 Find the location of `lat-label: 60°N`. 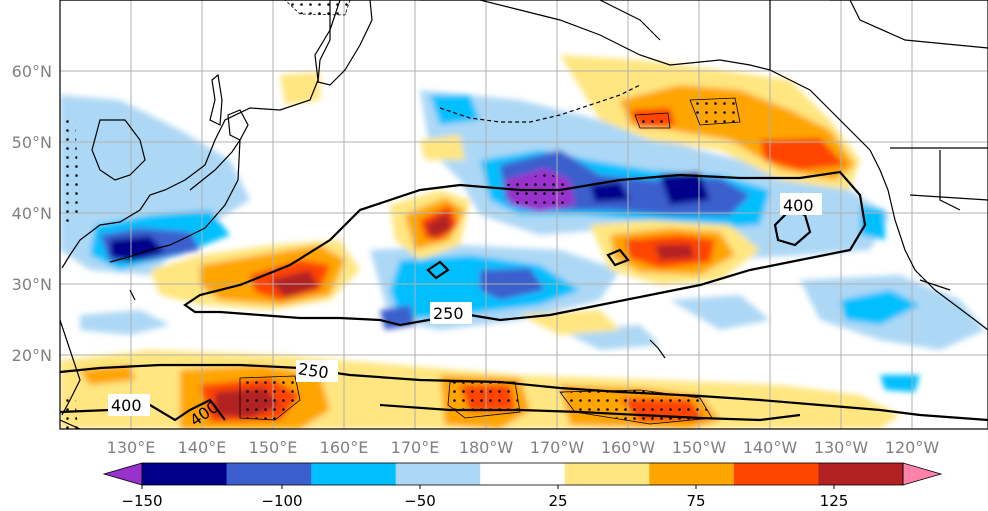

lat-label: 60°N is located at coordinates (32, 71).